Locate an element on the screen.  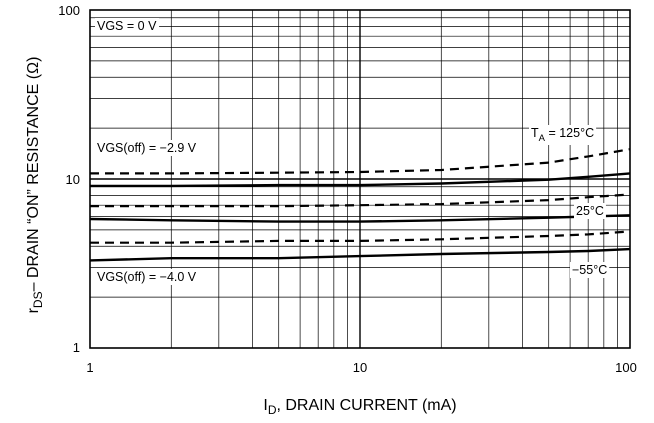
label-vgs-off-2-9v: VGS(off) = −2.9 V is located at coordinates (147, 148).